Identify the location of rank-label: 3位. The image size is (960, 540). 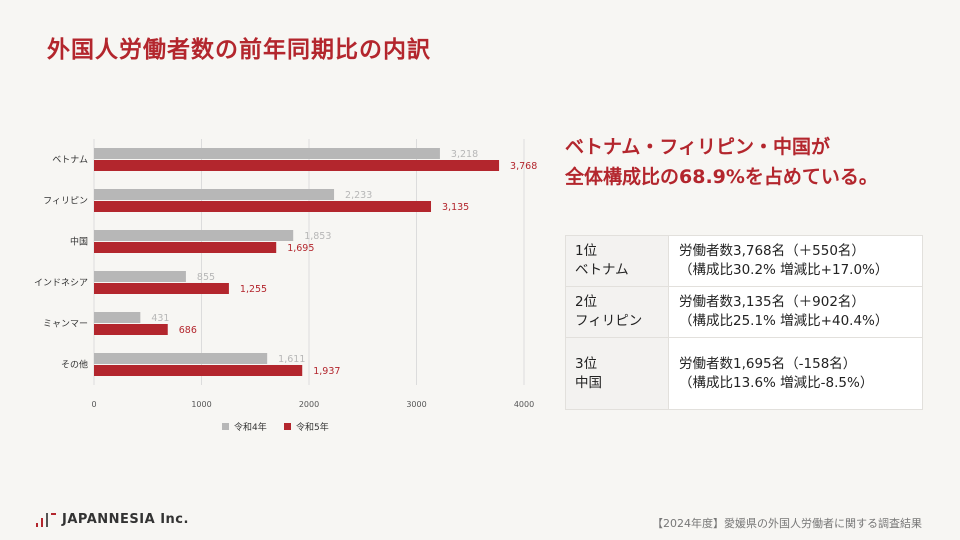
(586, 363).